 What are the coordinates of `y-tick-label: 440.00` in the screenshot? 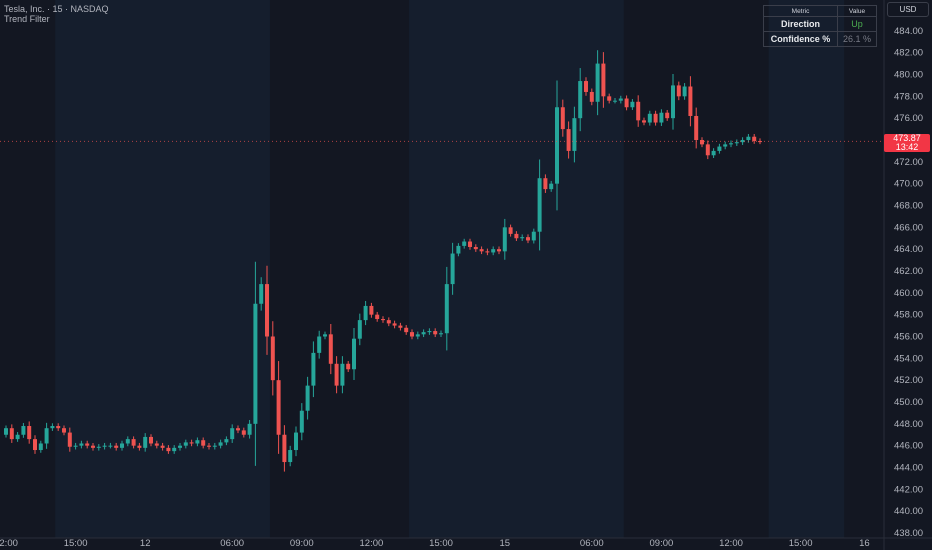 It's located at (908, 511).